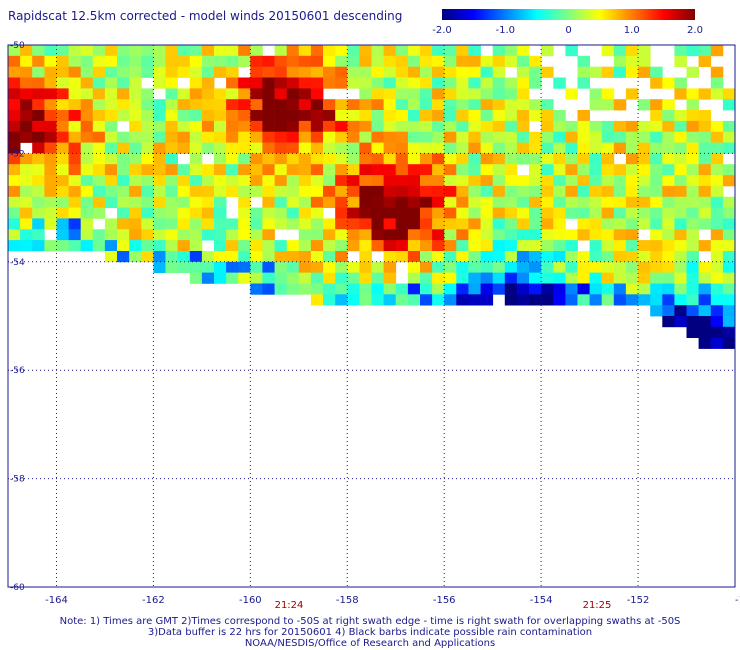  What do you see at coordinates (444, 600) in the screenshot?
I see `x-tick-label: -156` at bounding box center [444, 600].